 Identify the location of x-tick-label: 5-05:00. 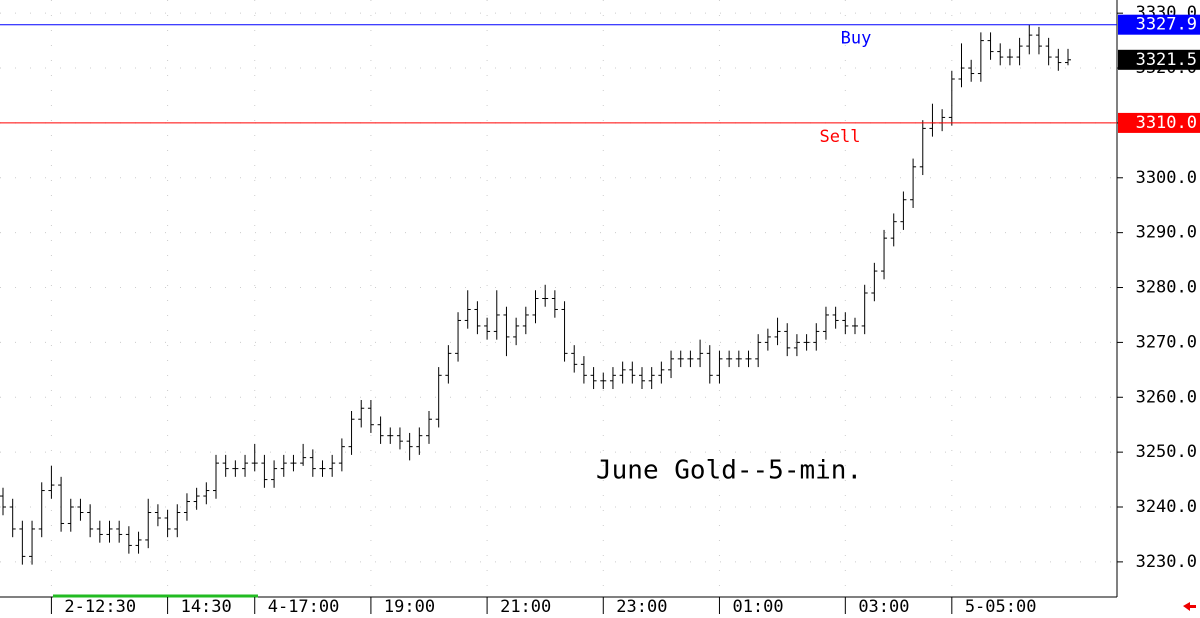
(1001, 607).